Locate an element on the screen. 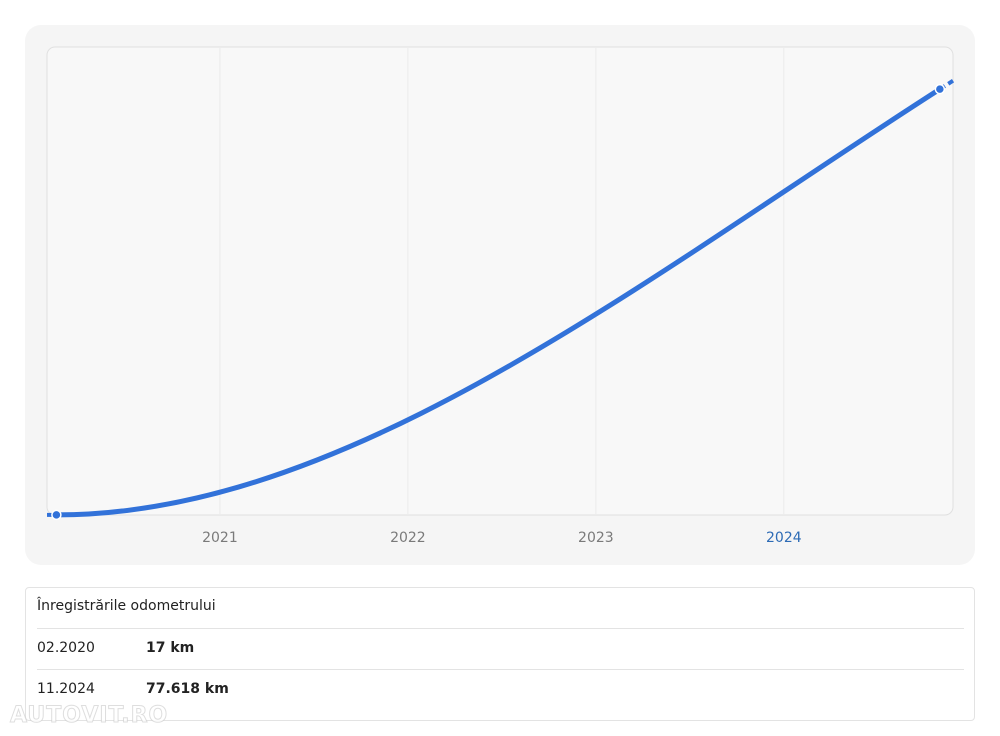 The height and width of the screenshot is (736, 1000). x-tick-label: 2022 is located at coordinates (408, 538).